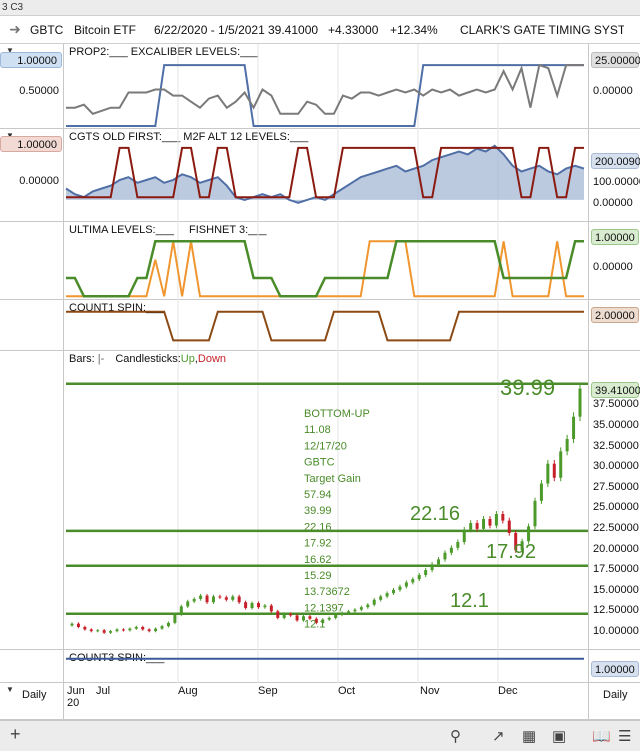 This screenshot has height=751, width=640. I want to click on layout-icon: ▦, so click(529, 736).